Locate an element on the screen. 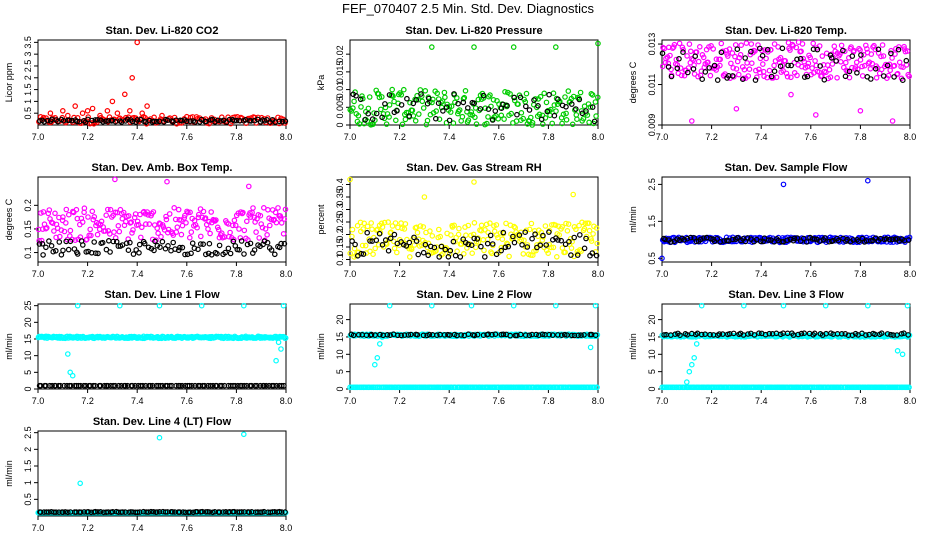 The width and height of the screenshot is (936, 540). series-tertiary is located at coordinates (473, 387).